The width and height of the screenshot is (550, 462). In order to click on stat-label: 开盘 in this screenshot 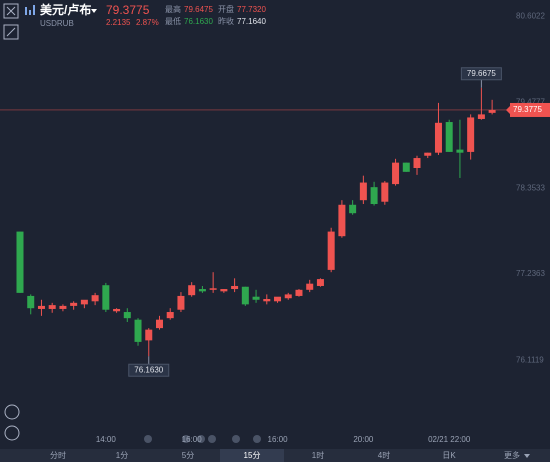, I will do `click(226, 9)`.